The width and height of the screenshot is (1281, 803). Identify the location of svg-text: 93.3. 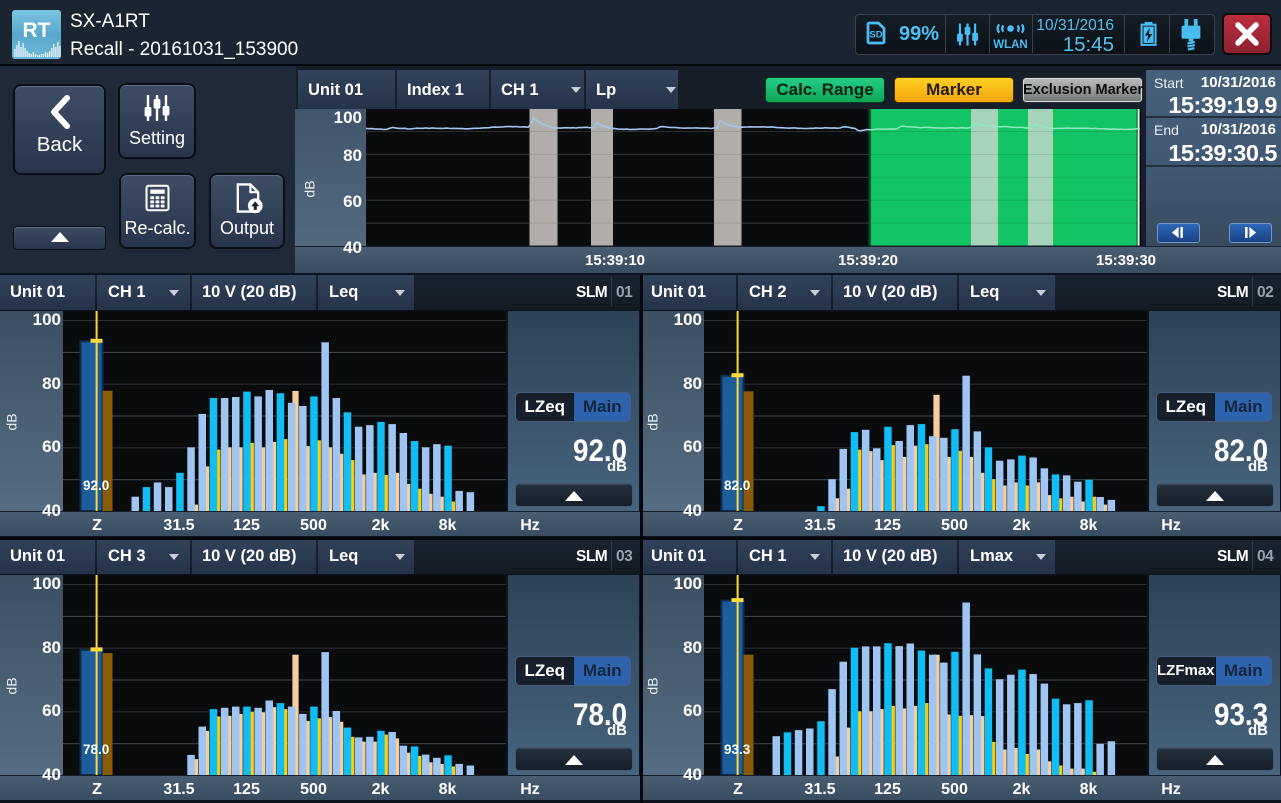
(737, 749).